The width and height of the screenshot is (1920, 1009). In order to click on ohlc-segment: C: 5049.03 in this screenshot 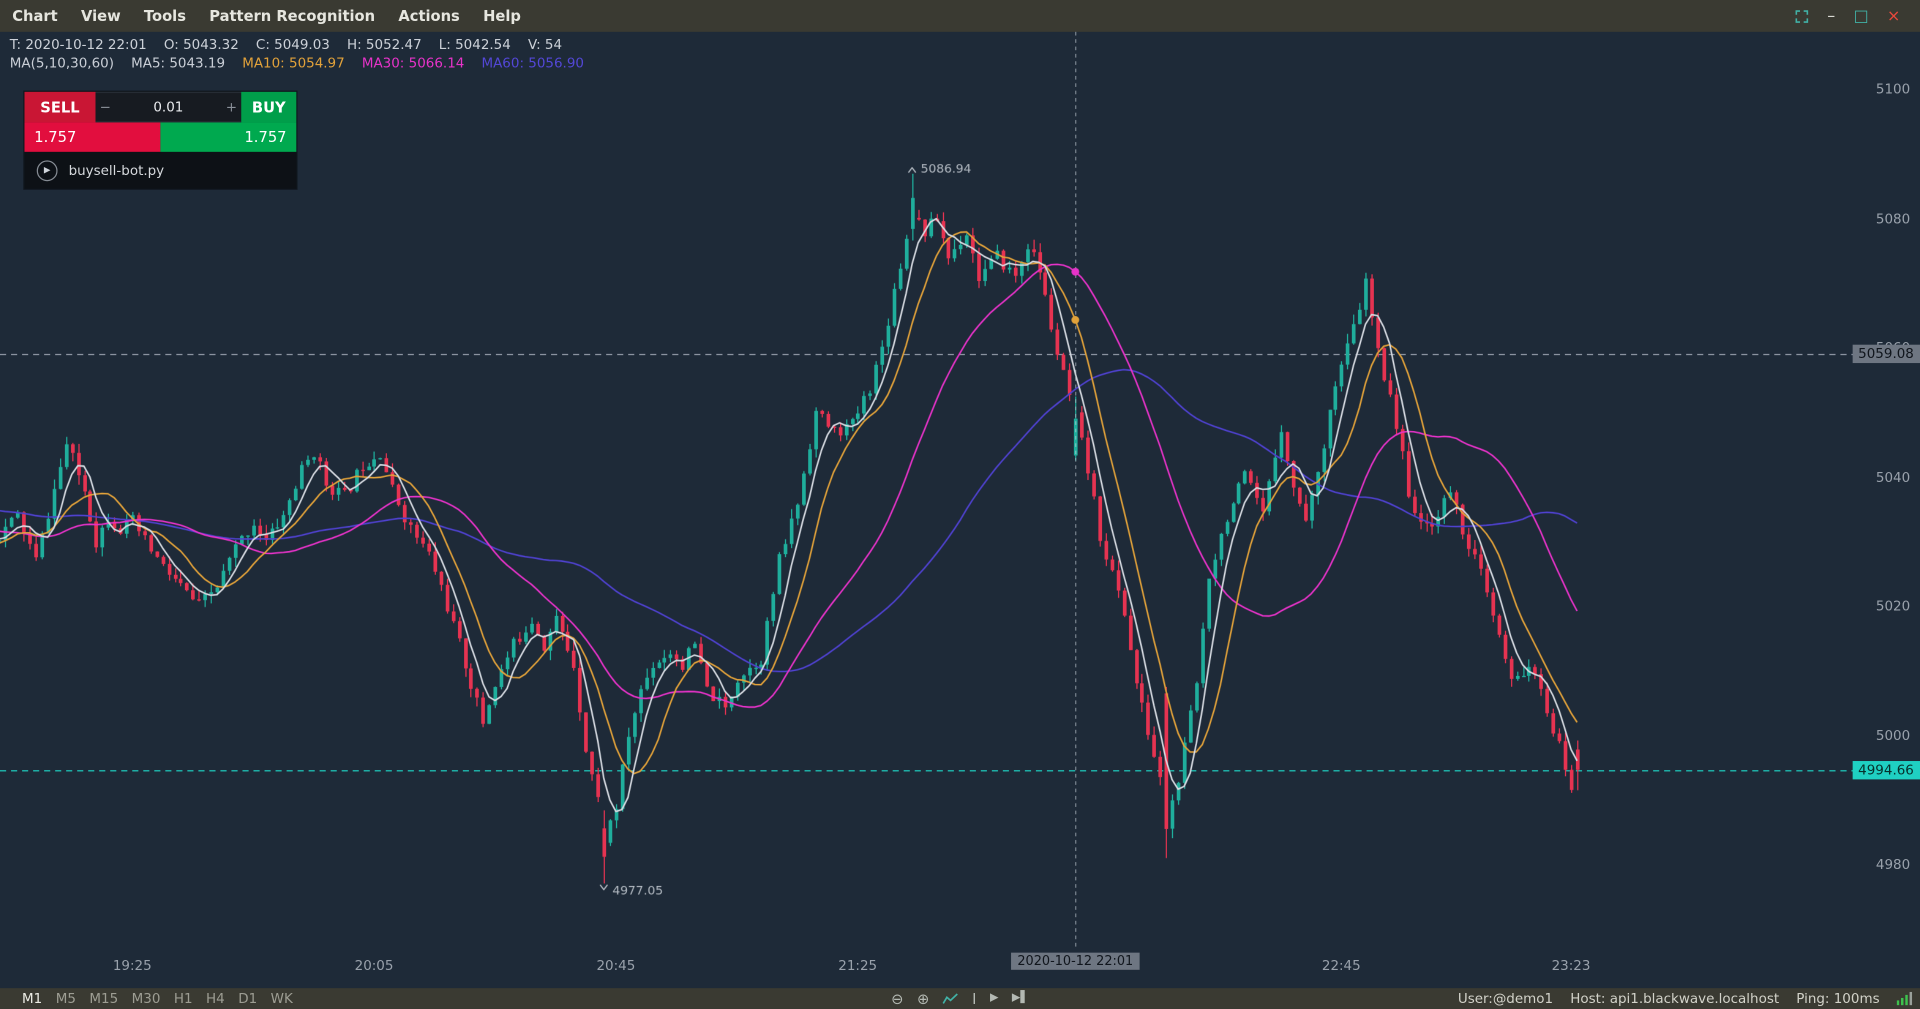, I will do `click(292, 44)`.